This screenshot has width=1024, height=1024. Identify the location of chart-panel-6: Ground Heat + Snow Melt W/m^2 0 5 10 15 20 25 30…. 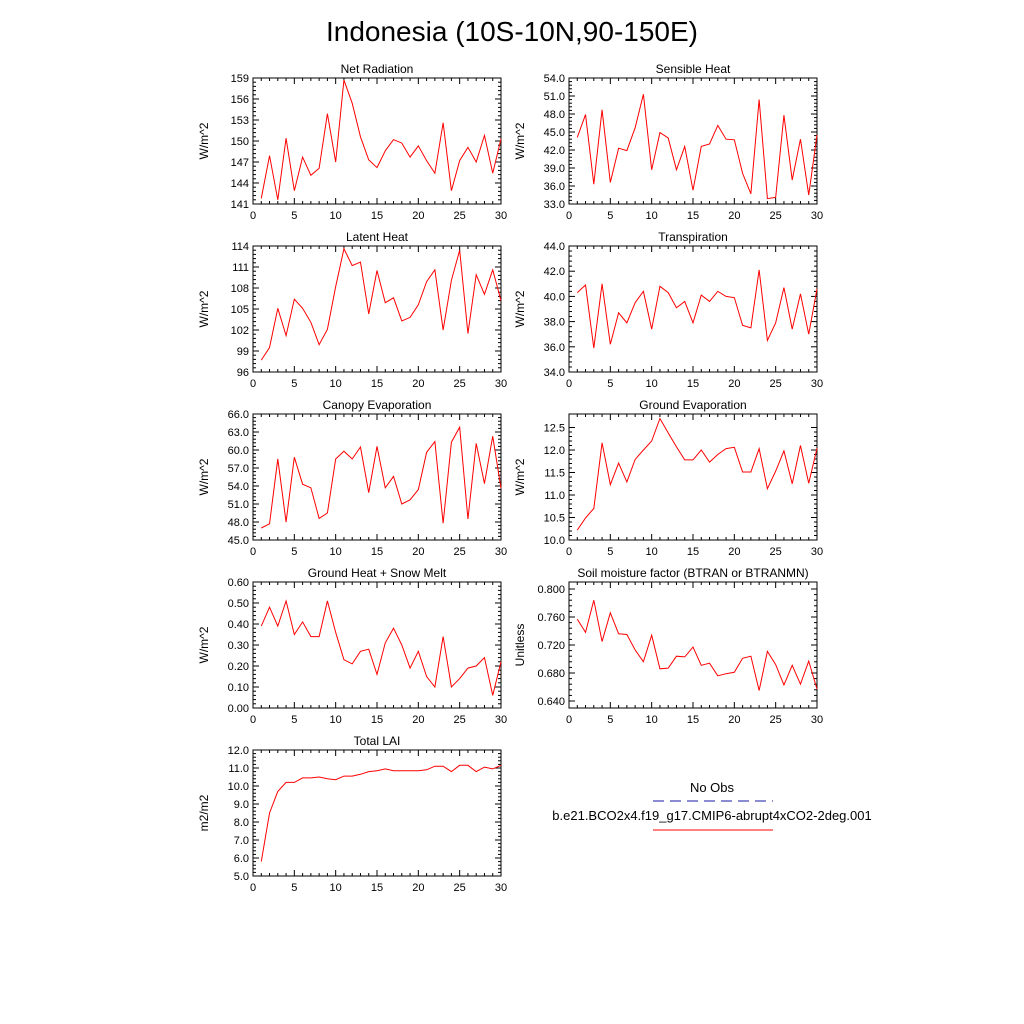
(352, 646).